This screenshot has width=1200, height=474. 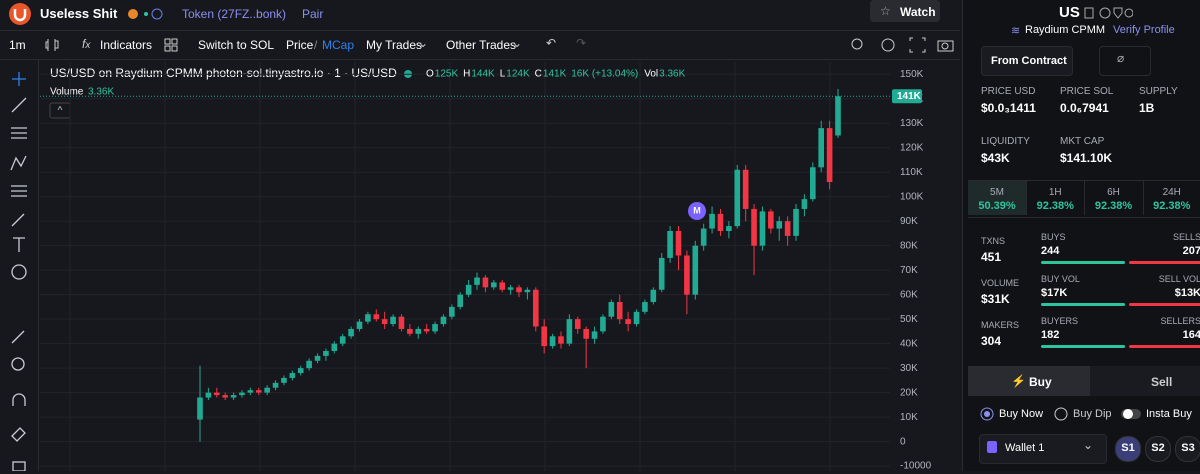 What do you see at coordinates (911, 172) in the screenshot?
I see `y-tick-label: 110K` at bounding box center [911, 172].